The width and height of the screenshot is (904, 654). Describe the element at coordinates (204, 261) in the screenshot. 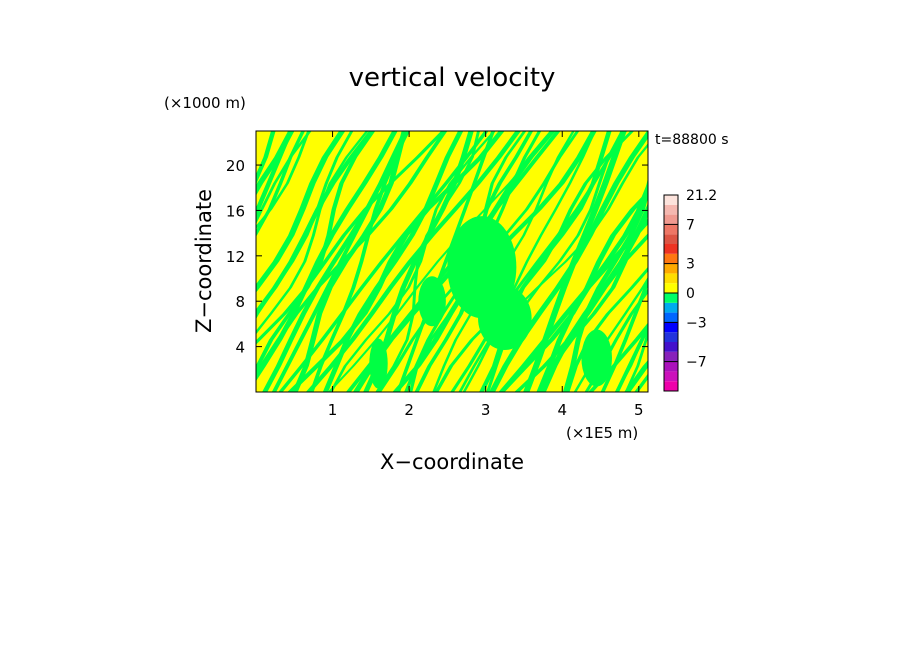

I see `y-axis-label: Z−coordinate` at that location.